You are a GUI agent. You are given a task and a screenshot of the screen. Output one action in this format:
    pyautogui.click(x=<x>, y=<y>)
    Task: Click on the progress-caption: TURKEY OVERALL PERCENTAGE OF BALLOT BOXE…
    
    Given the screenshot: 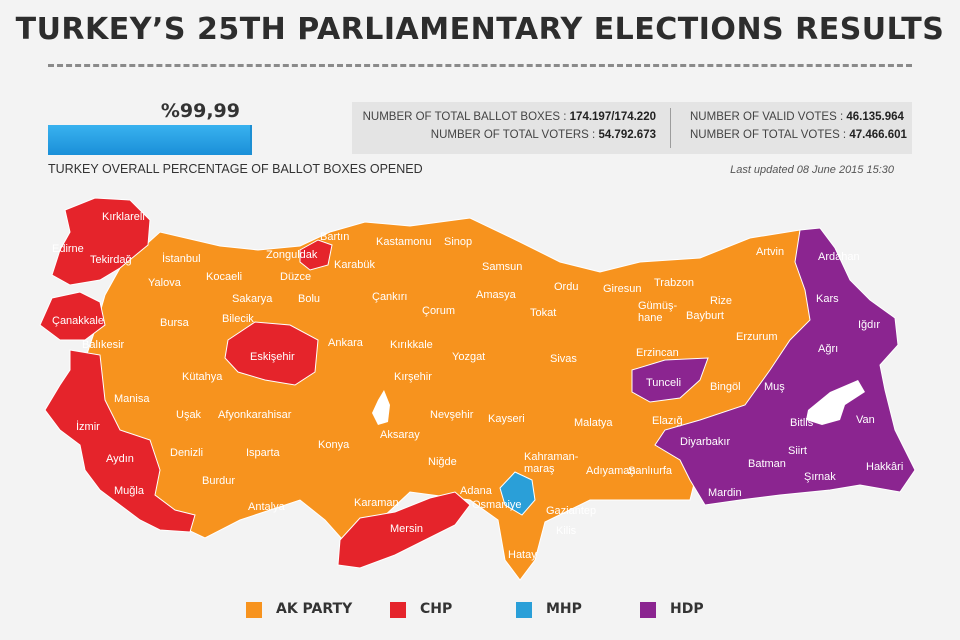 What is the action you would take?
    pyautogui.click(x=235, y=169)
    